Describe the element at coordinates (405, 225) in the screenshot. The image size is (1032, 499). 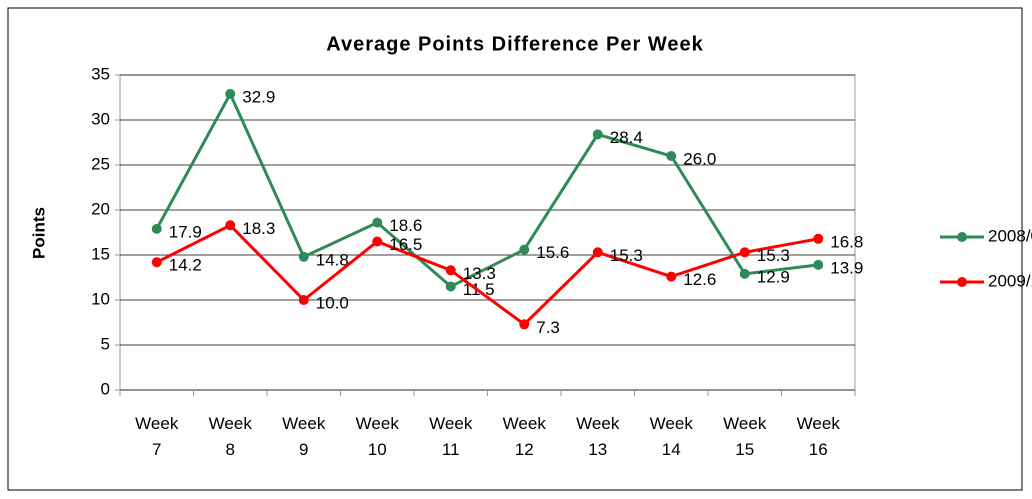
I see `data-label: 18.6` at that location.